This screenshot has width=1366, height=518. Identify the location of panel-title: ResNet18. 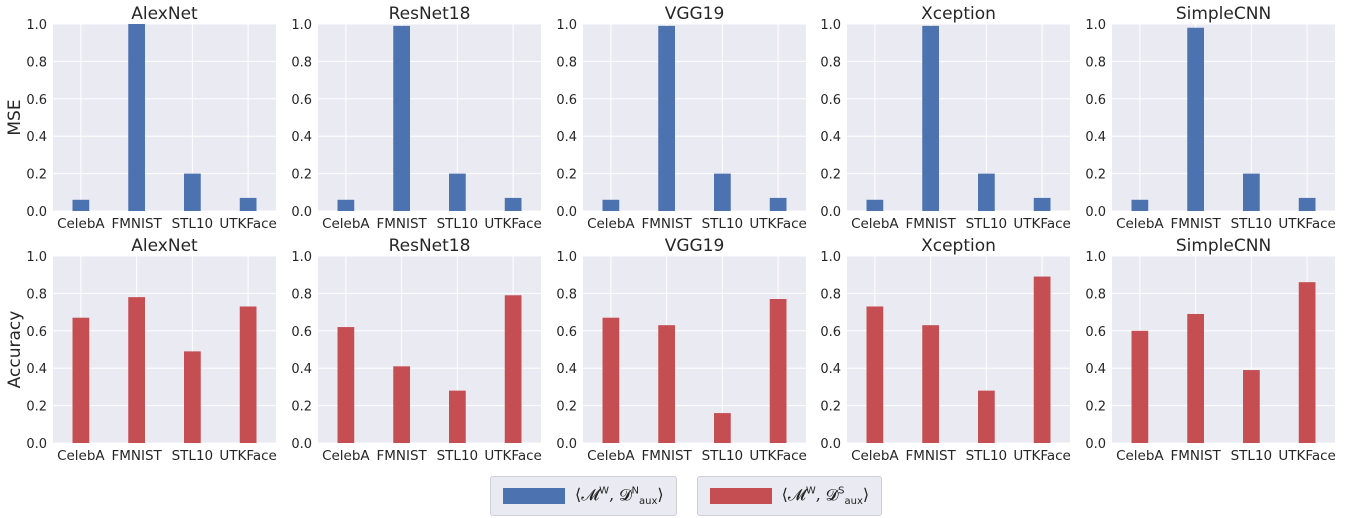
(430, 14).